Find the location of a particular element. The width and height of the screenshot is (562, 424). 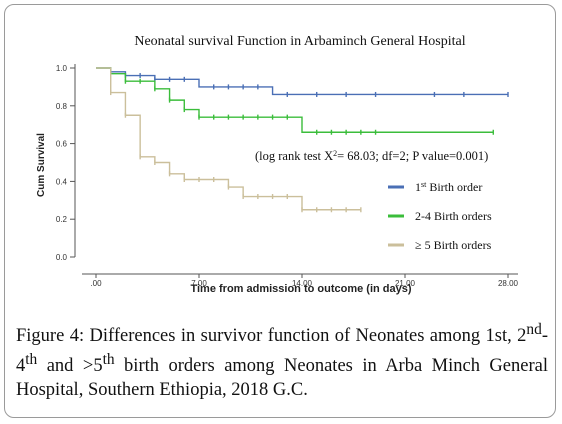

figure-label: Figure 4: is located at coordinates (50, 336).